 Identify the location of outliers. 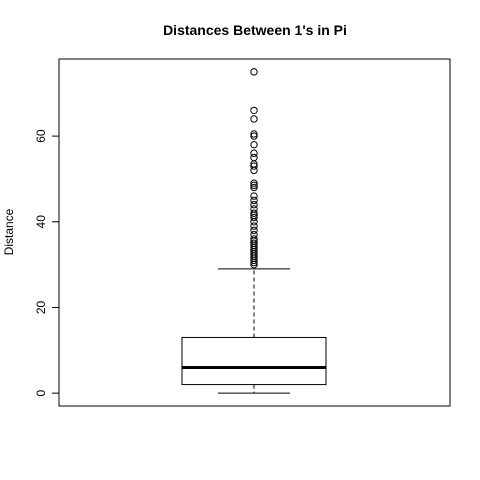
(254, 168).